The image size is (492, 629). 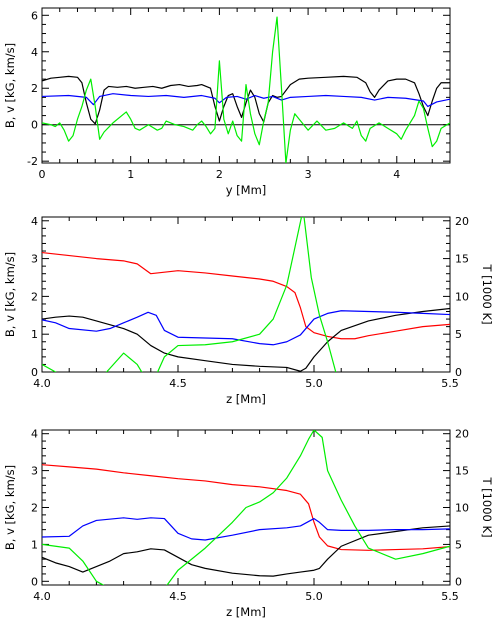 What do you see at coordinates (396, 174) in the screenshot?
I see `x-tick-label: 4` at bounding box center [396, 174].